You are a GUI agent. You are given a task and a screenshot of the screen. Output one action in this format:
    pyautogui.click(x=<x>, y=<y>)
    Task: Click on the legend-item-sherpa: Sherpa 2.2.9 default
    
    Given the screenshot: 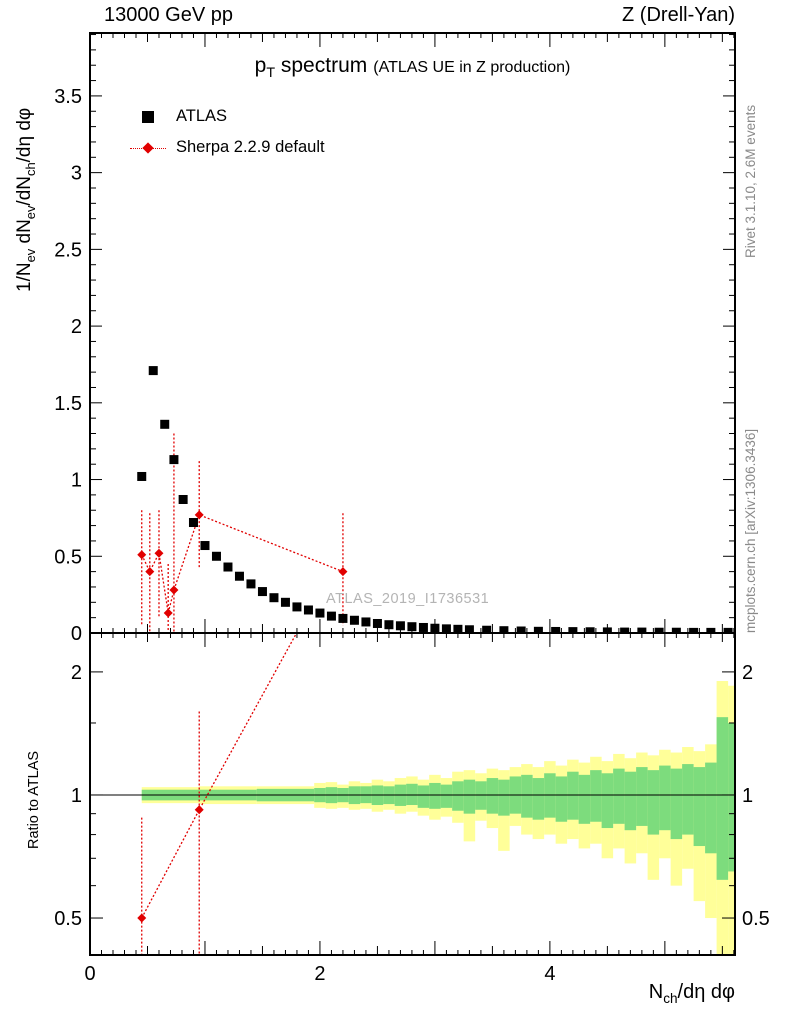 What is the action you would take?
    pyautogui.click(x=227, y=147)
    